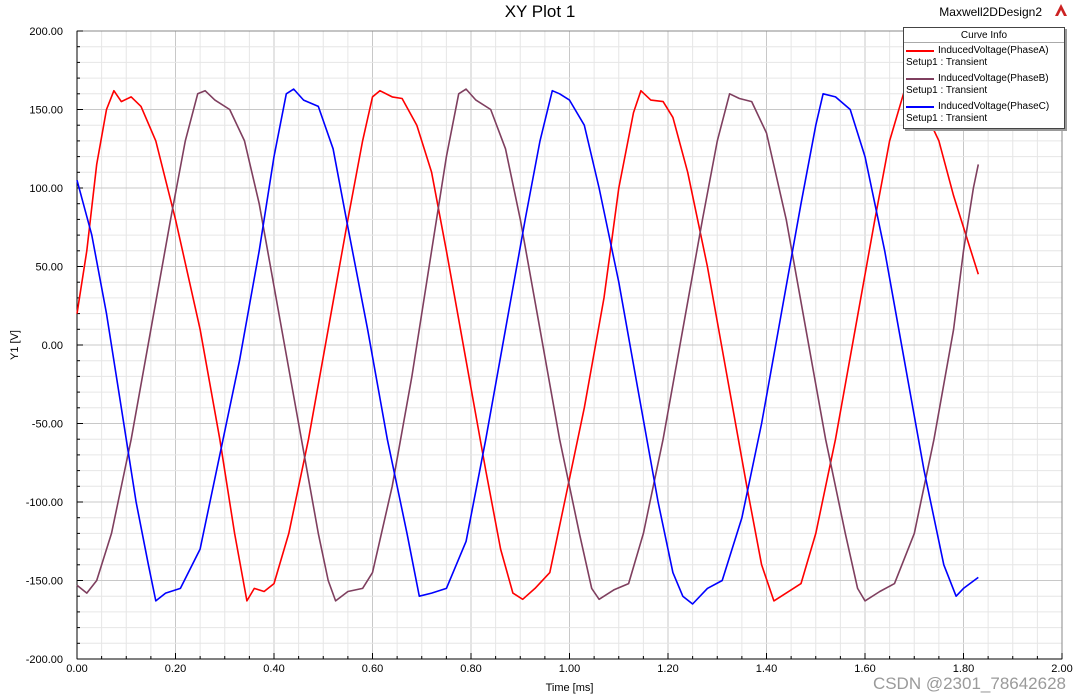  What do you see at coordinates (46, 32) in the screenshot?
I see `y-tick-label: 200.00` at bounding box center [46, 32].